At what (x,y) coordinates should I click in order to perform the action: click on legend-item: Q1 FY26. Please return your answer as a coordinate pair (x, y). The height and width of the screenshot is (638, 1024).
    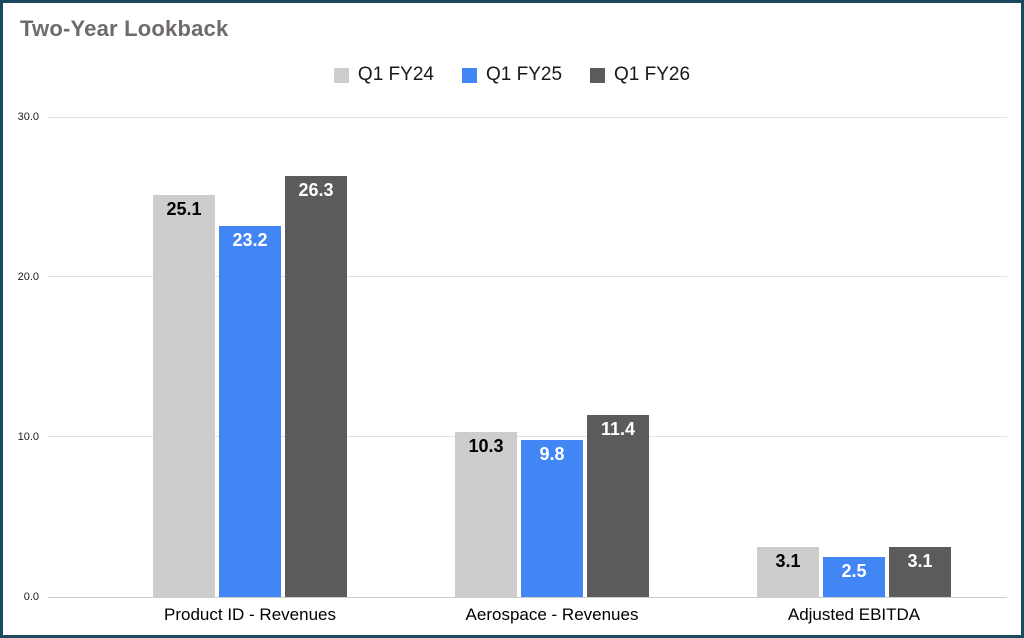
    Looking at the image, I should click on (640, 75).